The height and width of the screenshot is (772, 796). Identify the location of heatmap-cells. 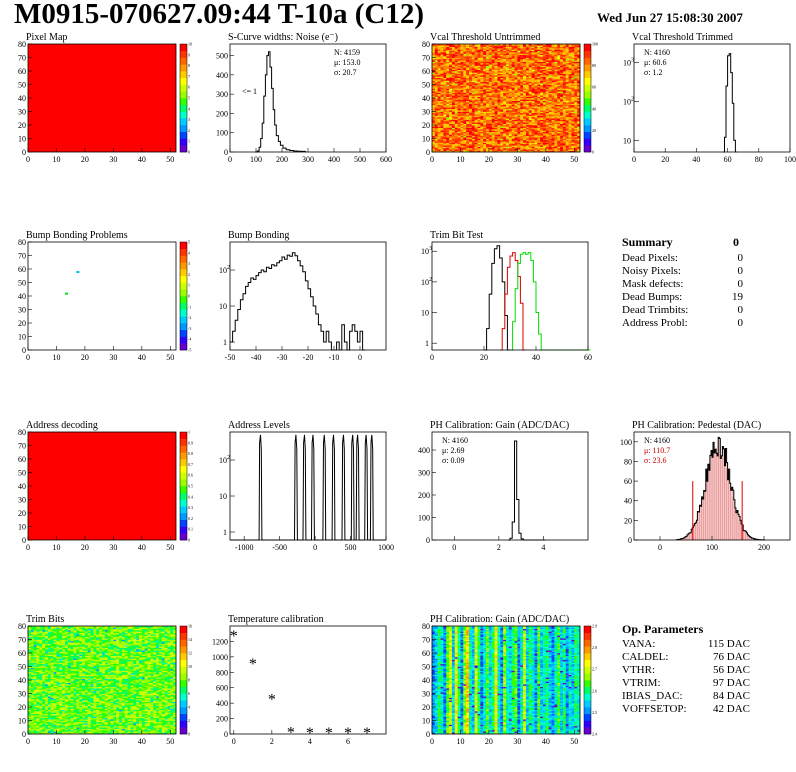
(506, 98).